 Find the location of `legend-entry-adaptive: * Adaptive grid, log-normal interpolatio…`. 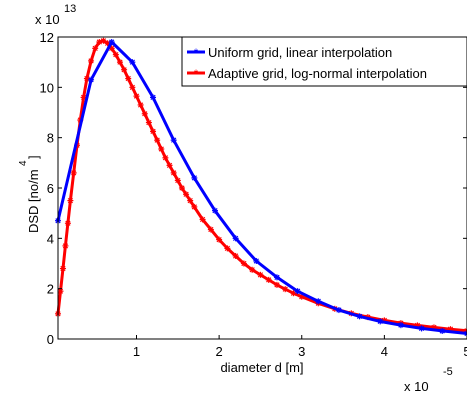

legend-entry-adaptive: * Adaptive grid, log-normal interpolatio… is located at coordinates (307, 73).